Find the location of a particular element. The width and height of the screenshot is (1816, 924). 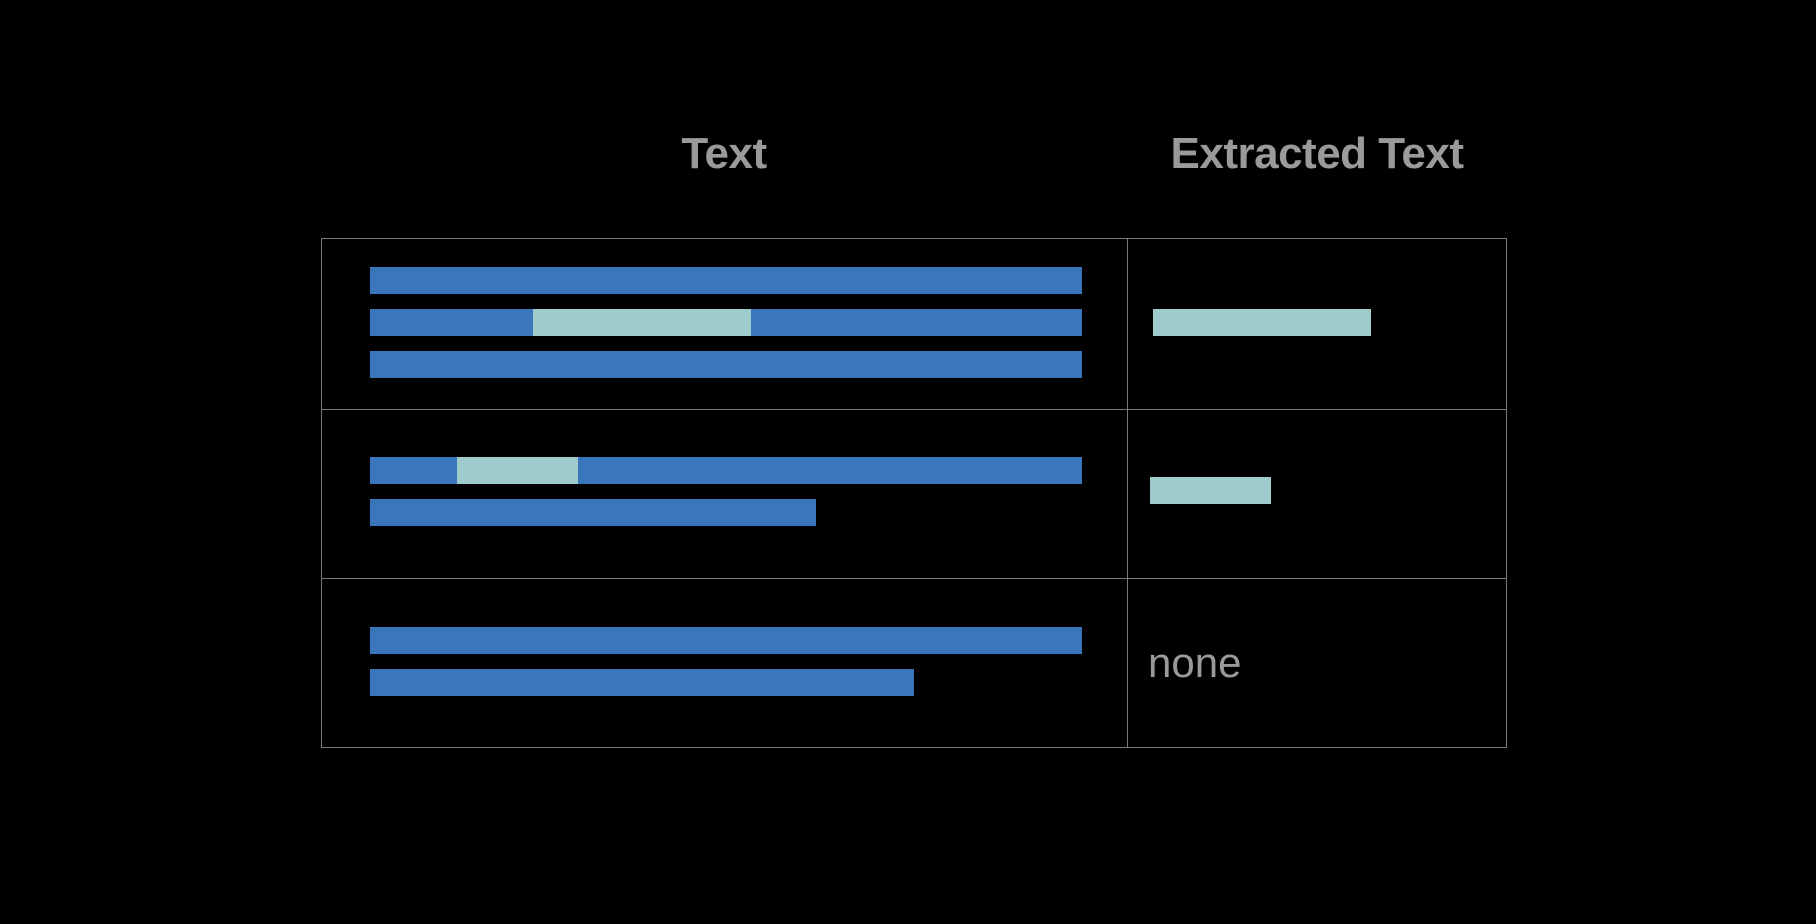

extracted-none-label: none is located at coordinates (1195, 662).